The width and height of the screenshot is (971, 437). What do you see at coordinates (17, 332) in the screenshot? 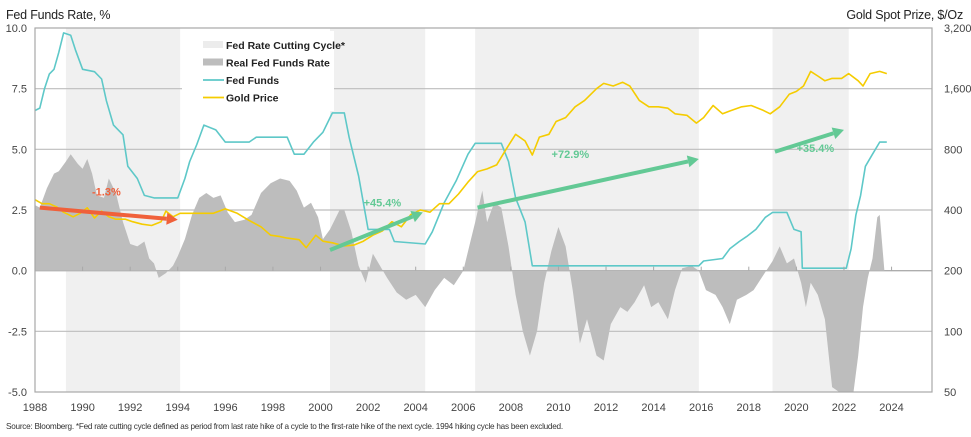
I see `y-left-tick-label: -2.5` at bounding box center [17, 332].